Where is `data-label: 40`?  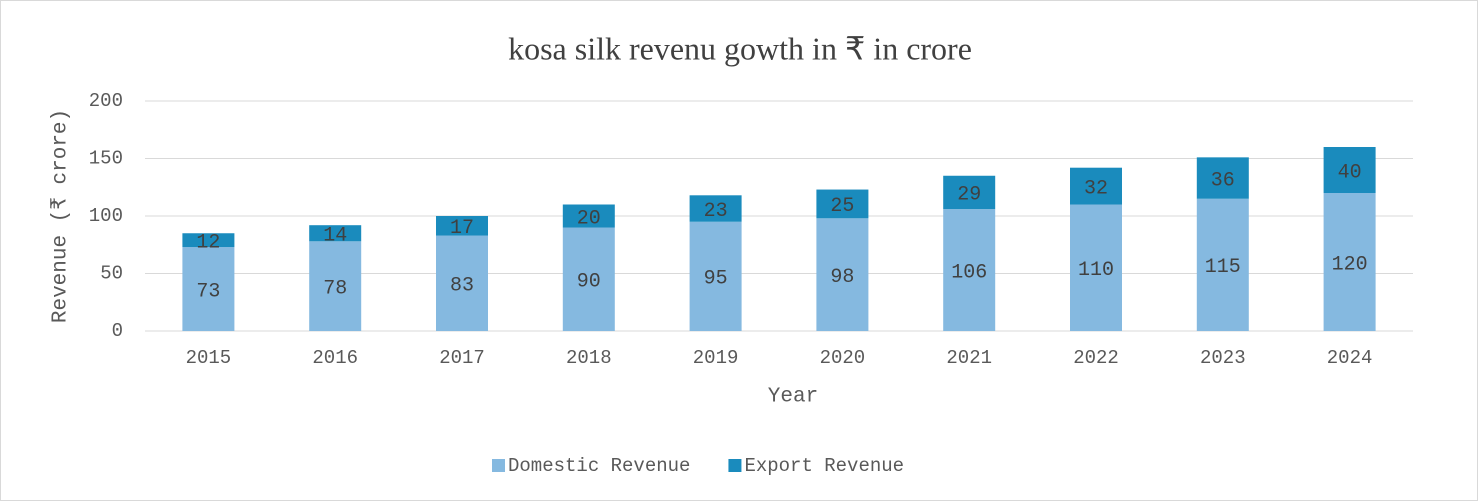 data-label: 40 is located at coordinates (1350, 172).